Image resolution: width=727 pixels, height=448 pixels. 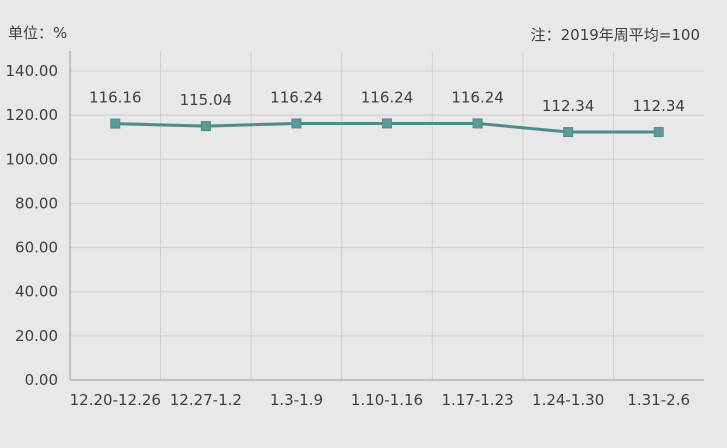 I want to click on y-tick-label: 40.00, so click(x=36, y=292).